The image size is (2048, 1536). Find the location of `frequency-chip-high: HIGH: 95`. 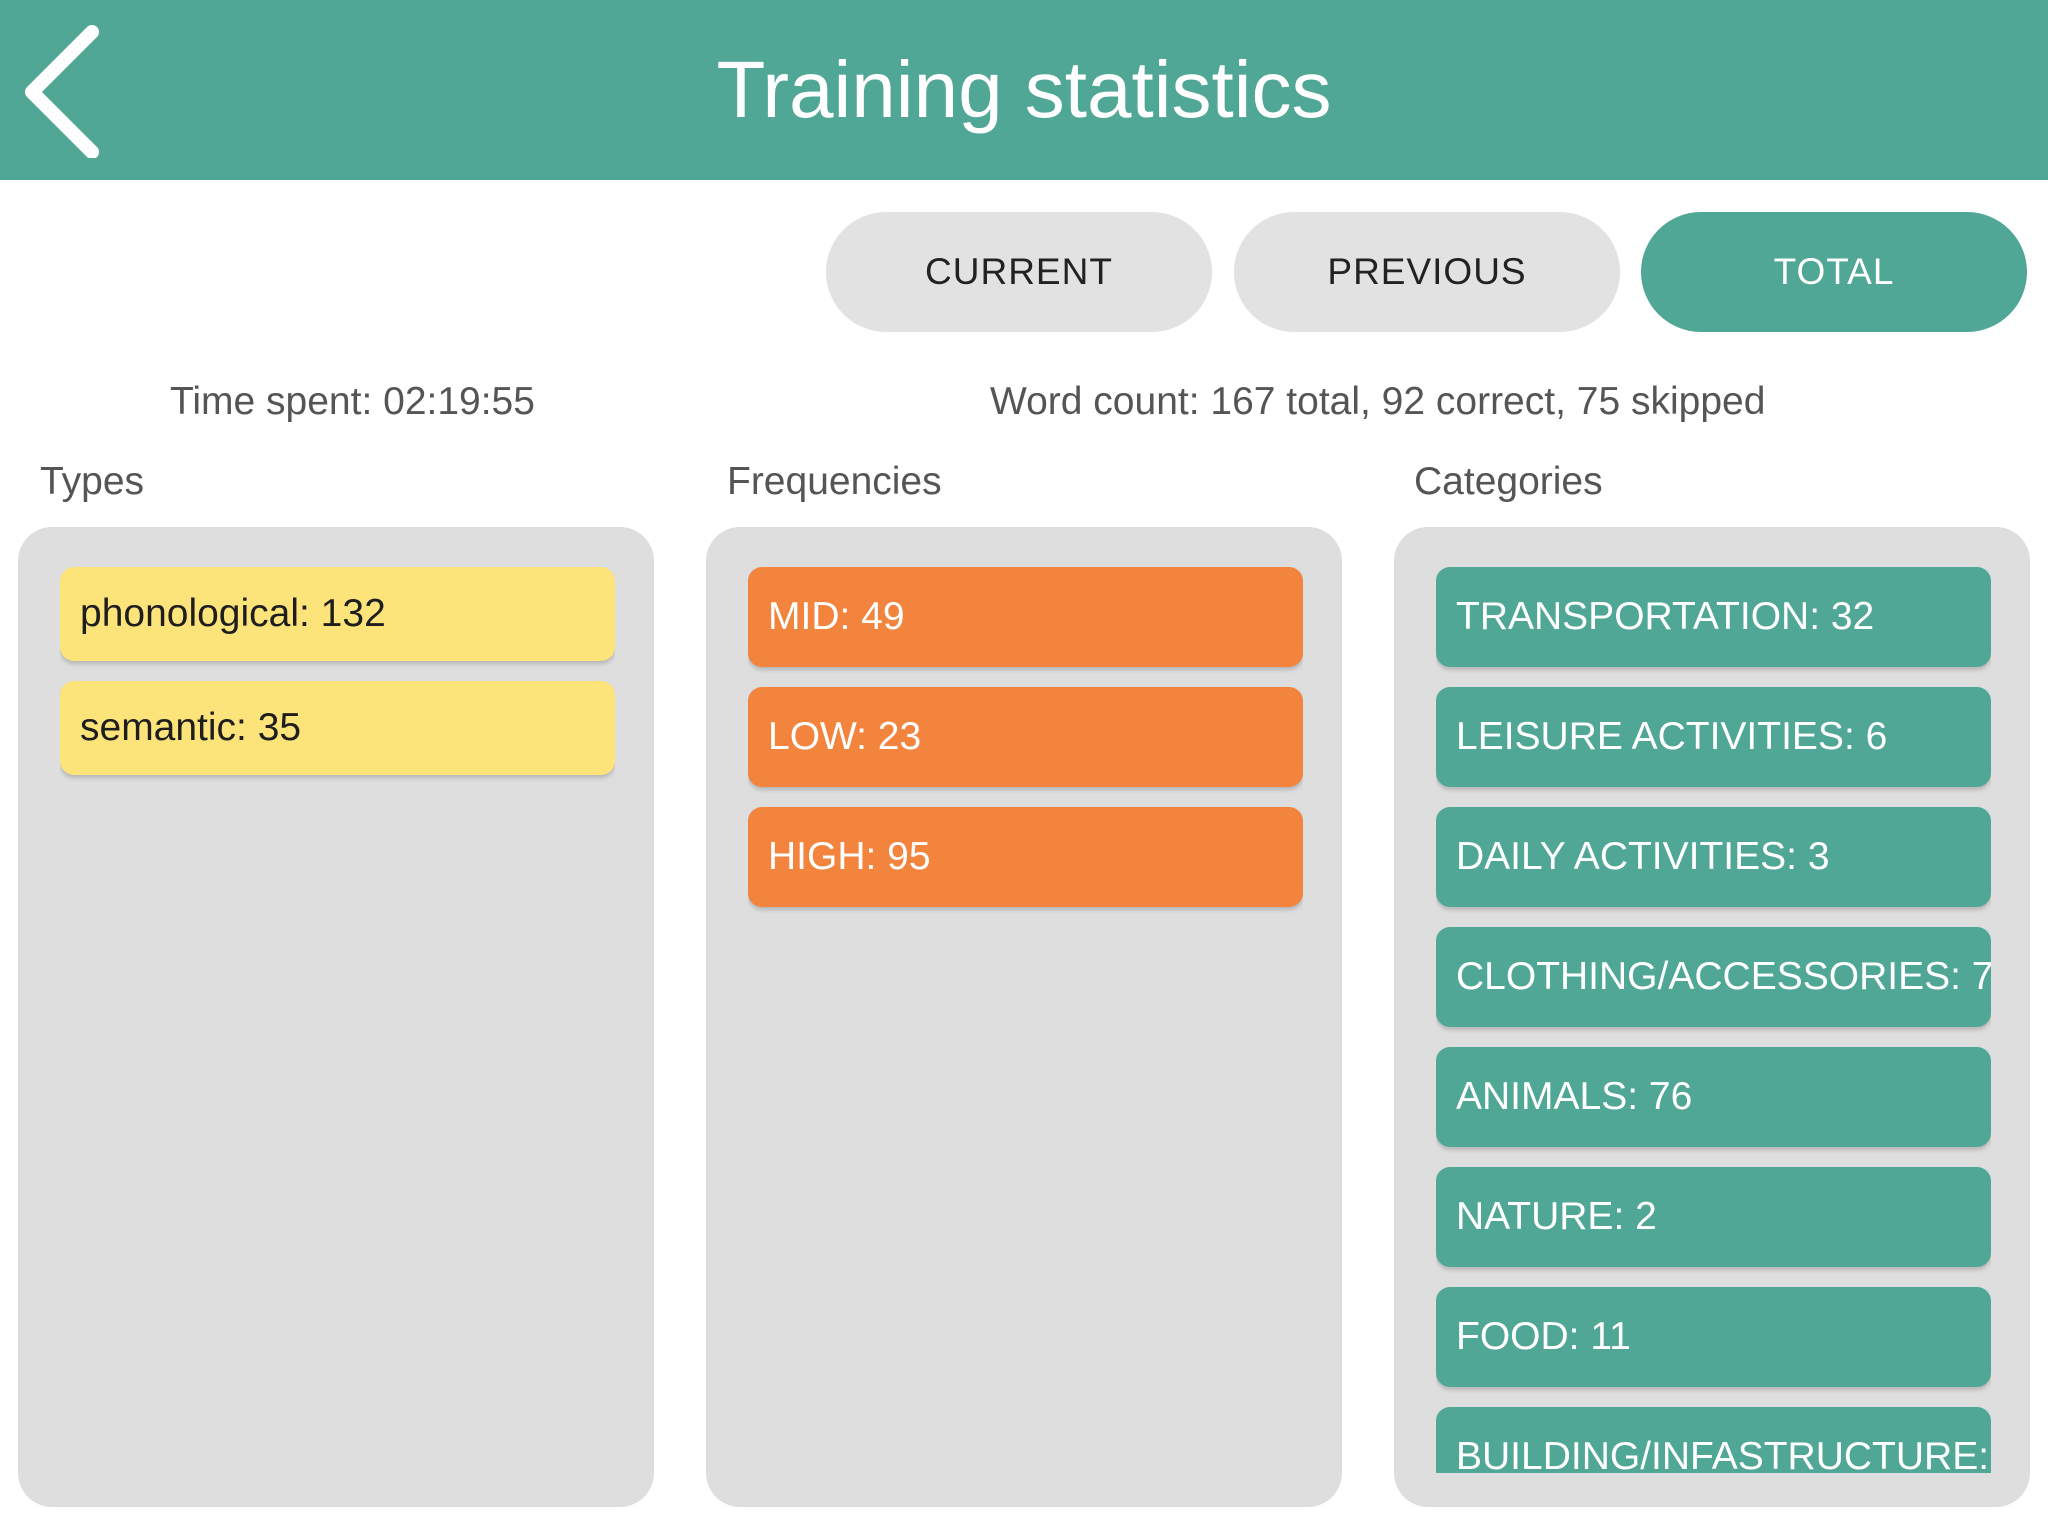

frequency-chip-high: HIGH: 95 is located at coordinates (1025, 857).